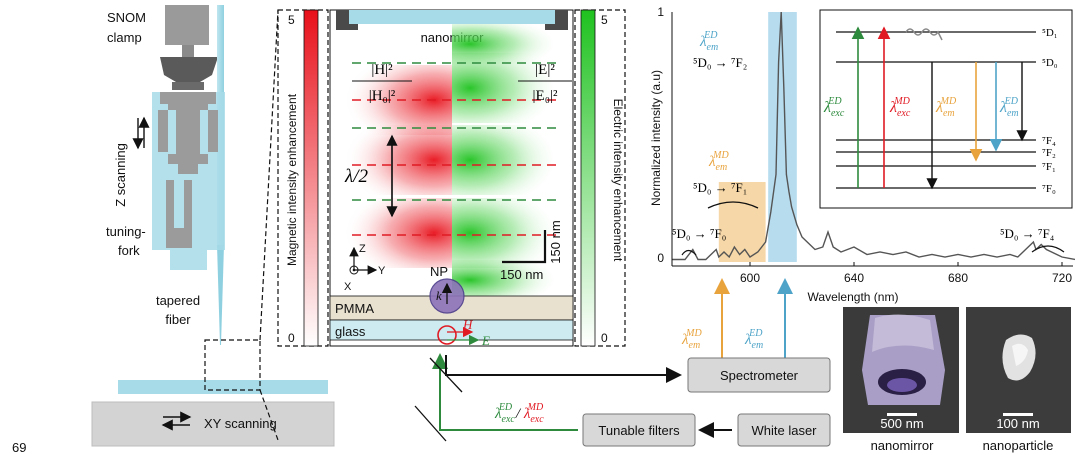  I want to click on y-tick-label: 0, so click(660, 258).